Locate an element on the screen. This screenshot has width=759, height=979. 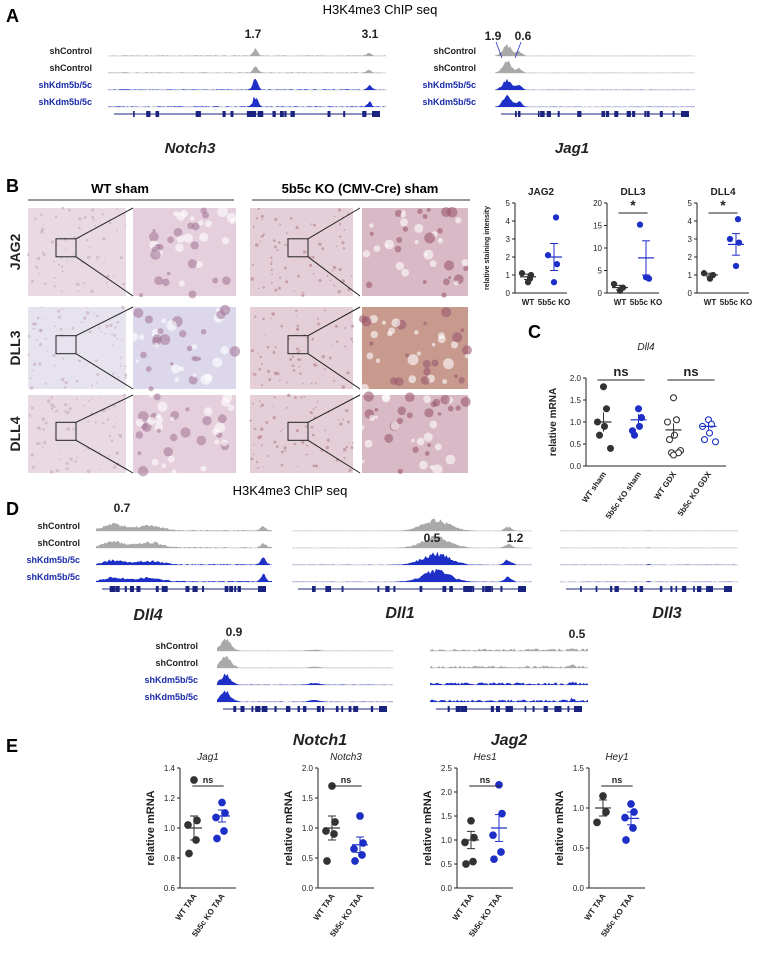
tick-label: 0 is located at coordinates (508, 293).